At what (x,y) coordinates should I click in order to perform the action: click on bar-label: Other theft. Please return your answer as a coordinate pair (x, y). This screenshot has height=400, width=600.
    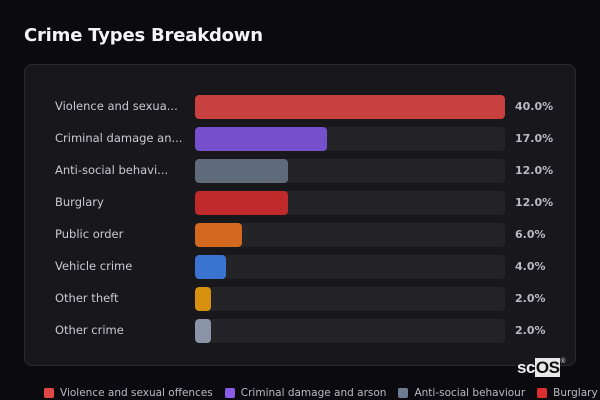
    Looking at the image, I should click on (87, 298).